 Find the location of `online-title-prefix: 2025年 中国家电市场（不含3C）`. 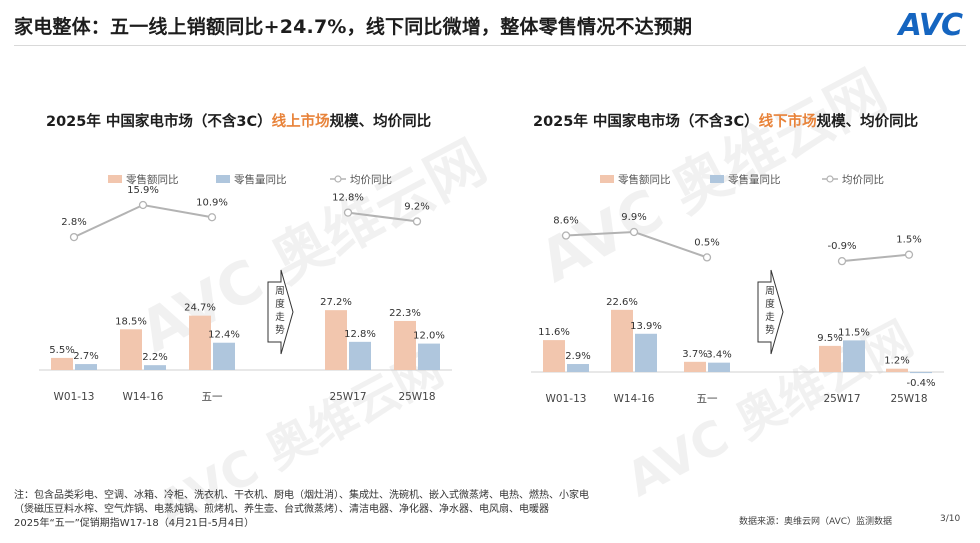

online-title-prefix: 2025年 中国家电市场（不含3C） is located at coordinates (159, 122).